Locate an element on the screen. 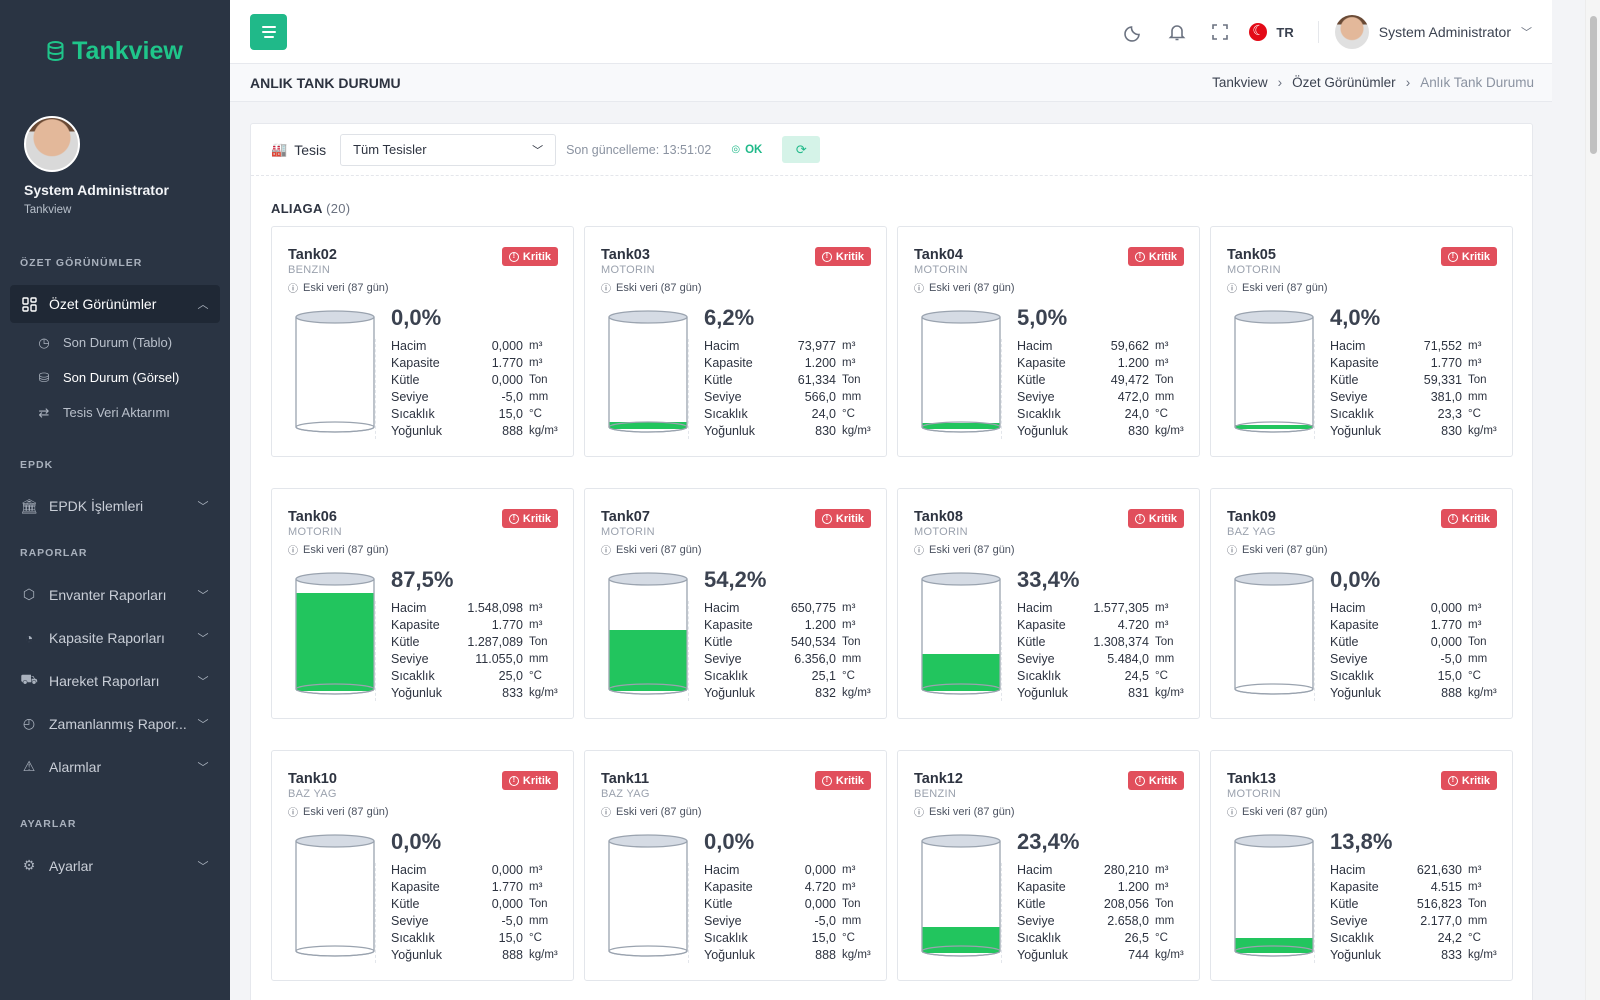  metric-label: Seviye is located at coordinates (410, 396).